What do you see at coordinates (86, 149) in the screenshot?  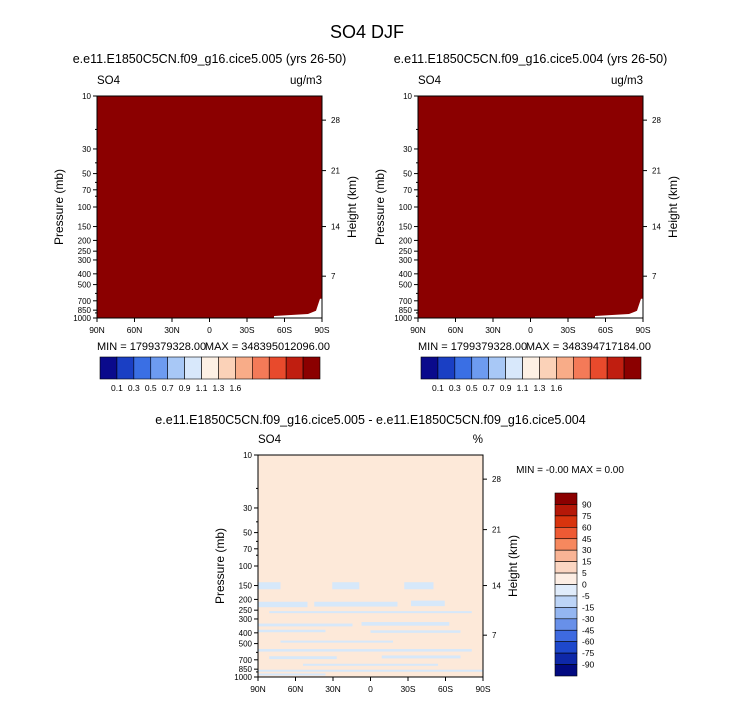 I see `pressure-tick-label: 30` at bounding box center [86, 149].